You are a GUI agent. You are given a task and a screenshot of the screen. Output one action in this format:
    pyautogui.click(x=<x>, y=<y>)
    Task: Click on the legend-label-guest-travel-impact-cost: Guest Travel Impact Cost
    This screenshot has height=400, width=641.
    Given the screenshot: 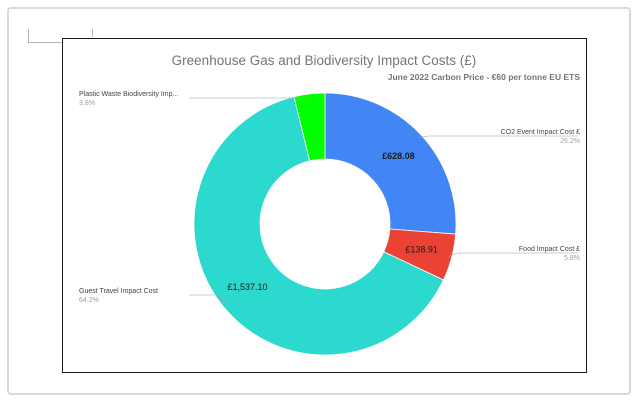 What is the action you would take?
    pyautogui.click(x=118, y=291)
    